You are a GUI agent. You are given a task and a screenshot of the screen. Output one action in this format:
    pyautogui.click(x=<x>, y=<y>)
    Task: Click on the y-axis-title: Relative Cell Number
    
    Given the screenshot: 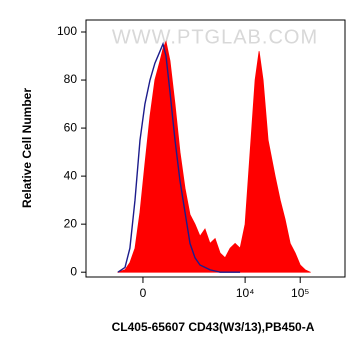 What is the action you would take?
    pyautogui.click(x=27, y=148)
    